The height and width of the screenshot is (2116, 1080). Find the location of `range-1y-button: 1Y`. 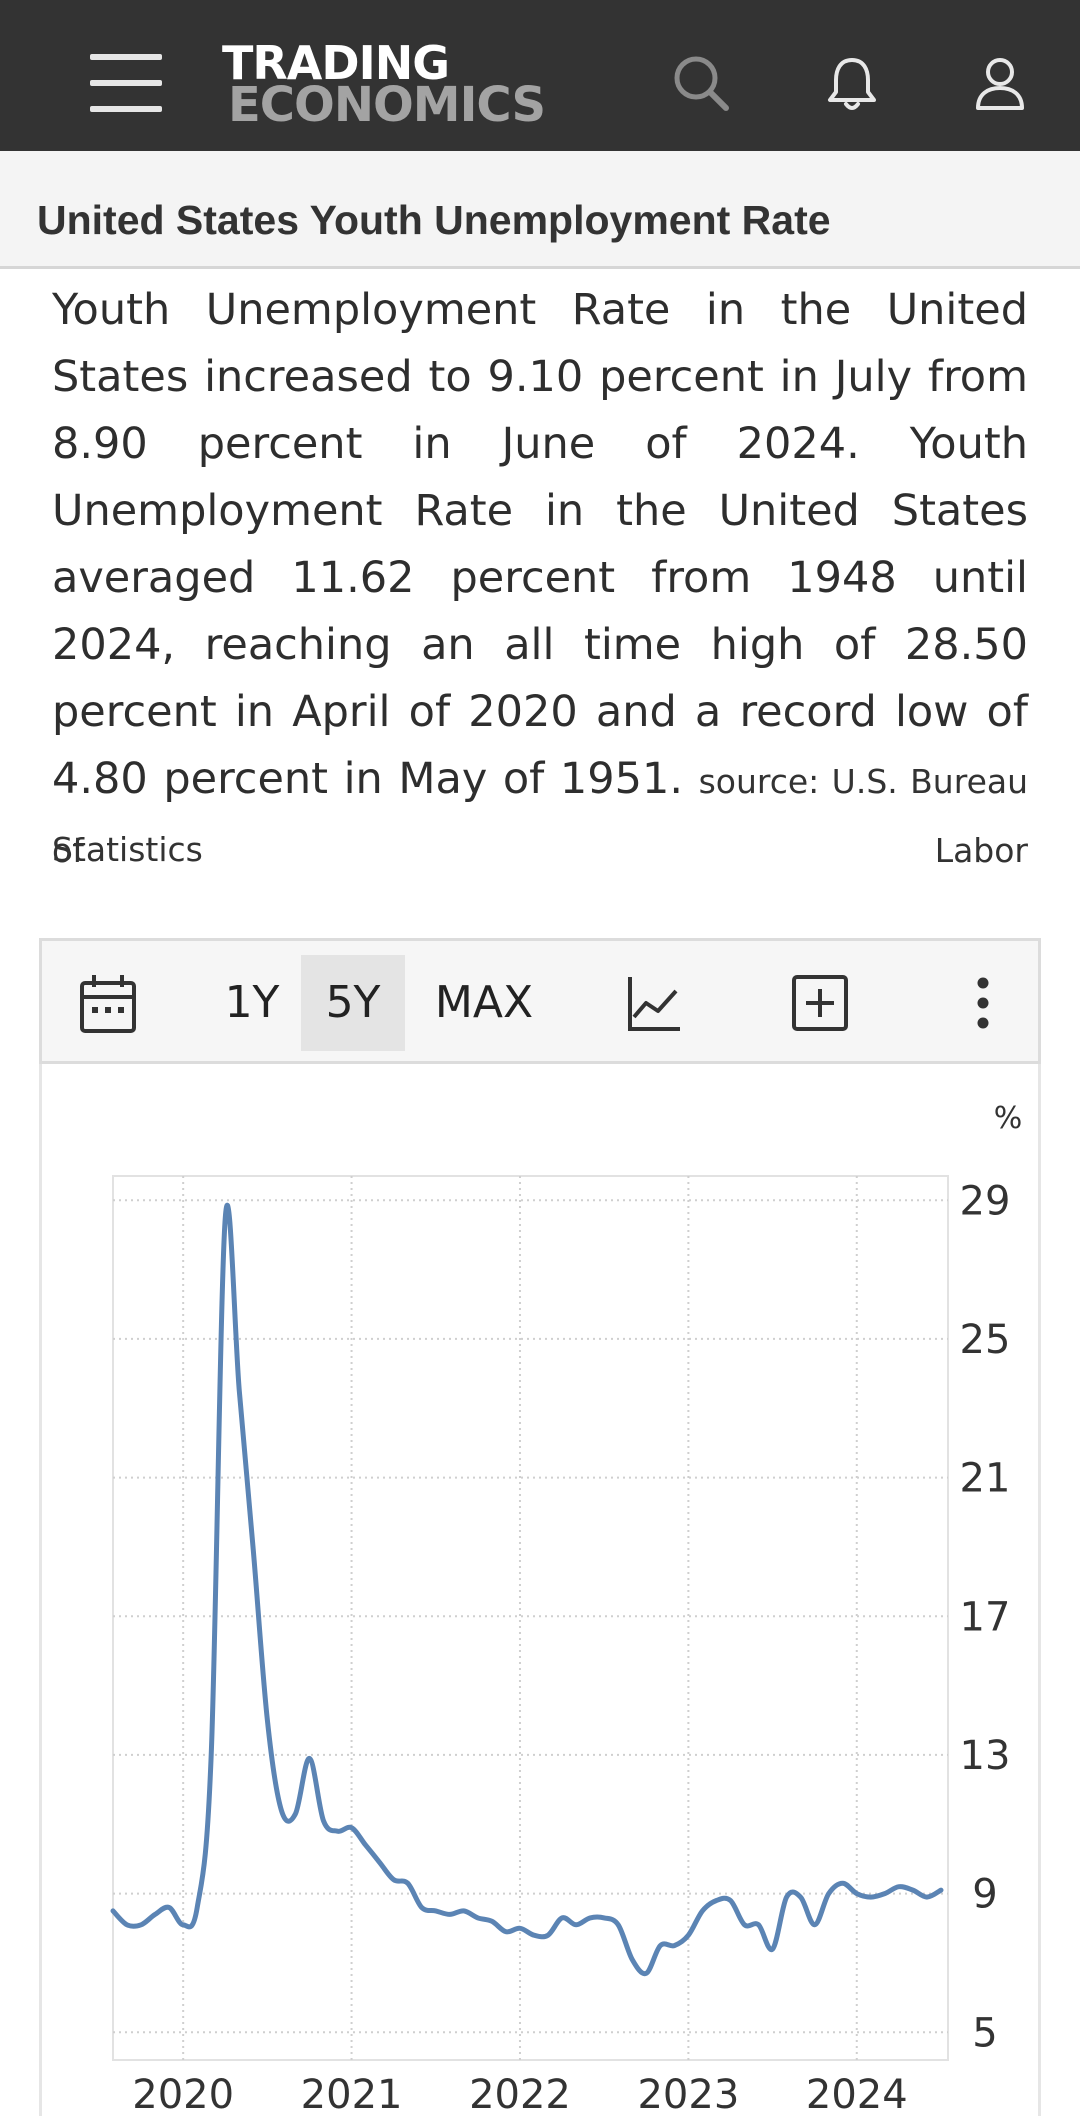

range-1y-button: 1Y is located at coordinates (252, 1002).